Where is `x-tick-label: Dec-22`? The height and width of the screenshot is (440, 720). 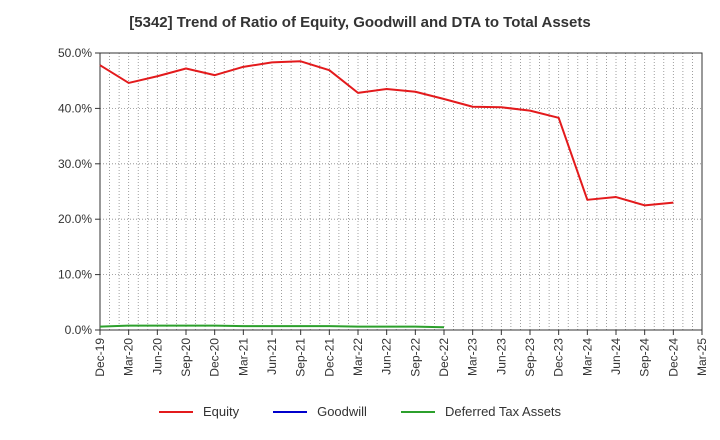
x-tick-label: Dec-22 is located at coordinates (444, 357).